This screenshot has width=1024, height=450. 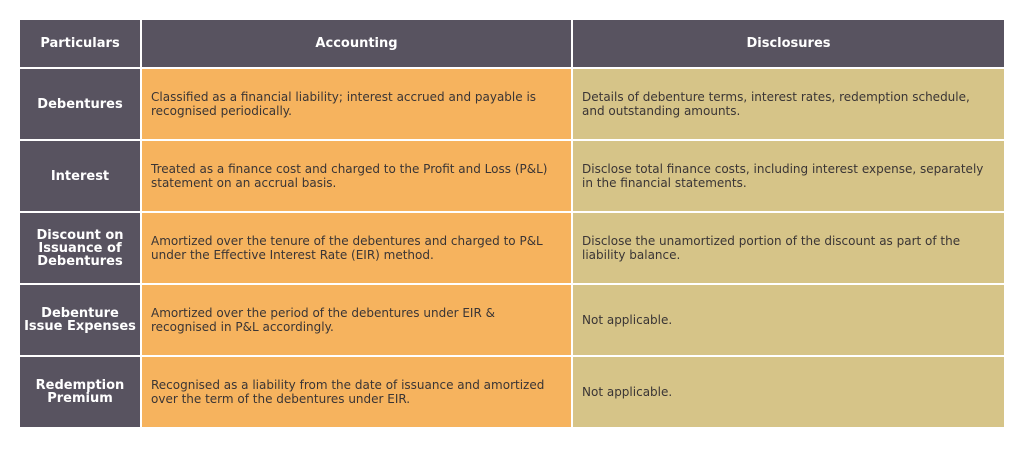 I want to click on header-accounting: Accounting, so click(x=357, y=44).